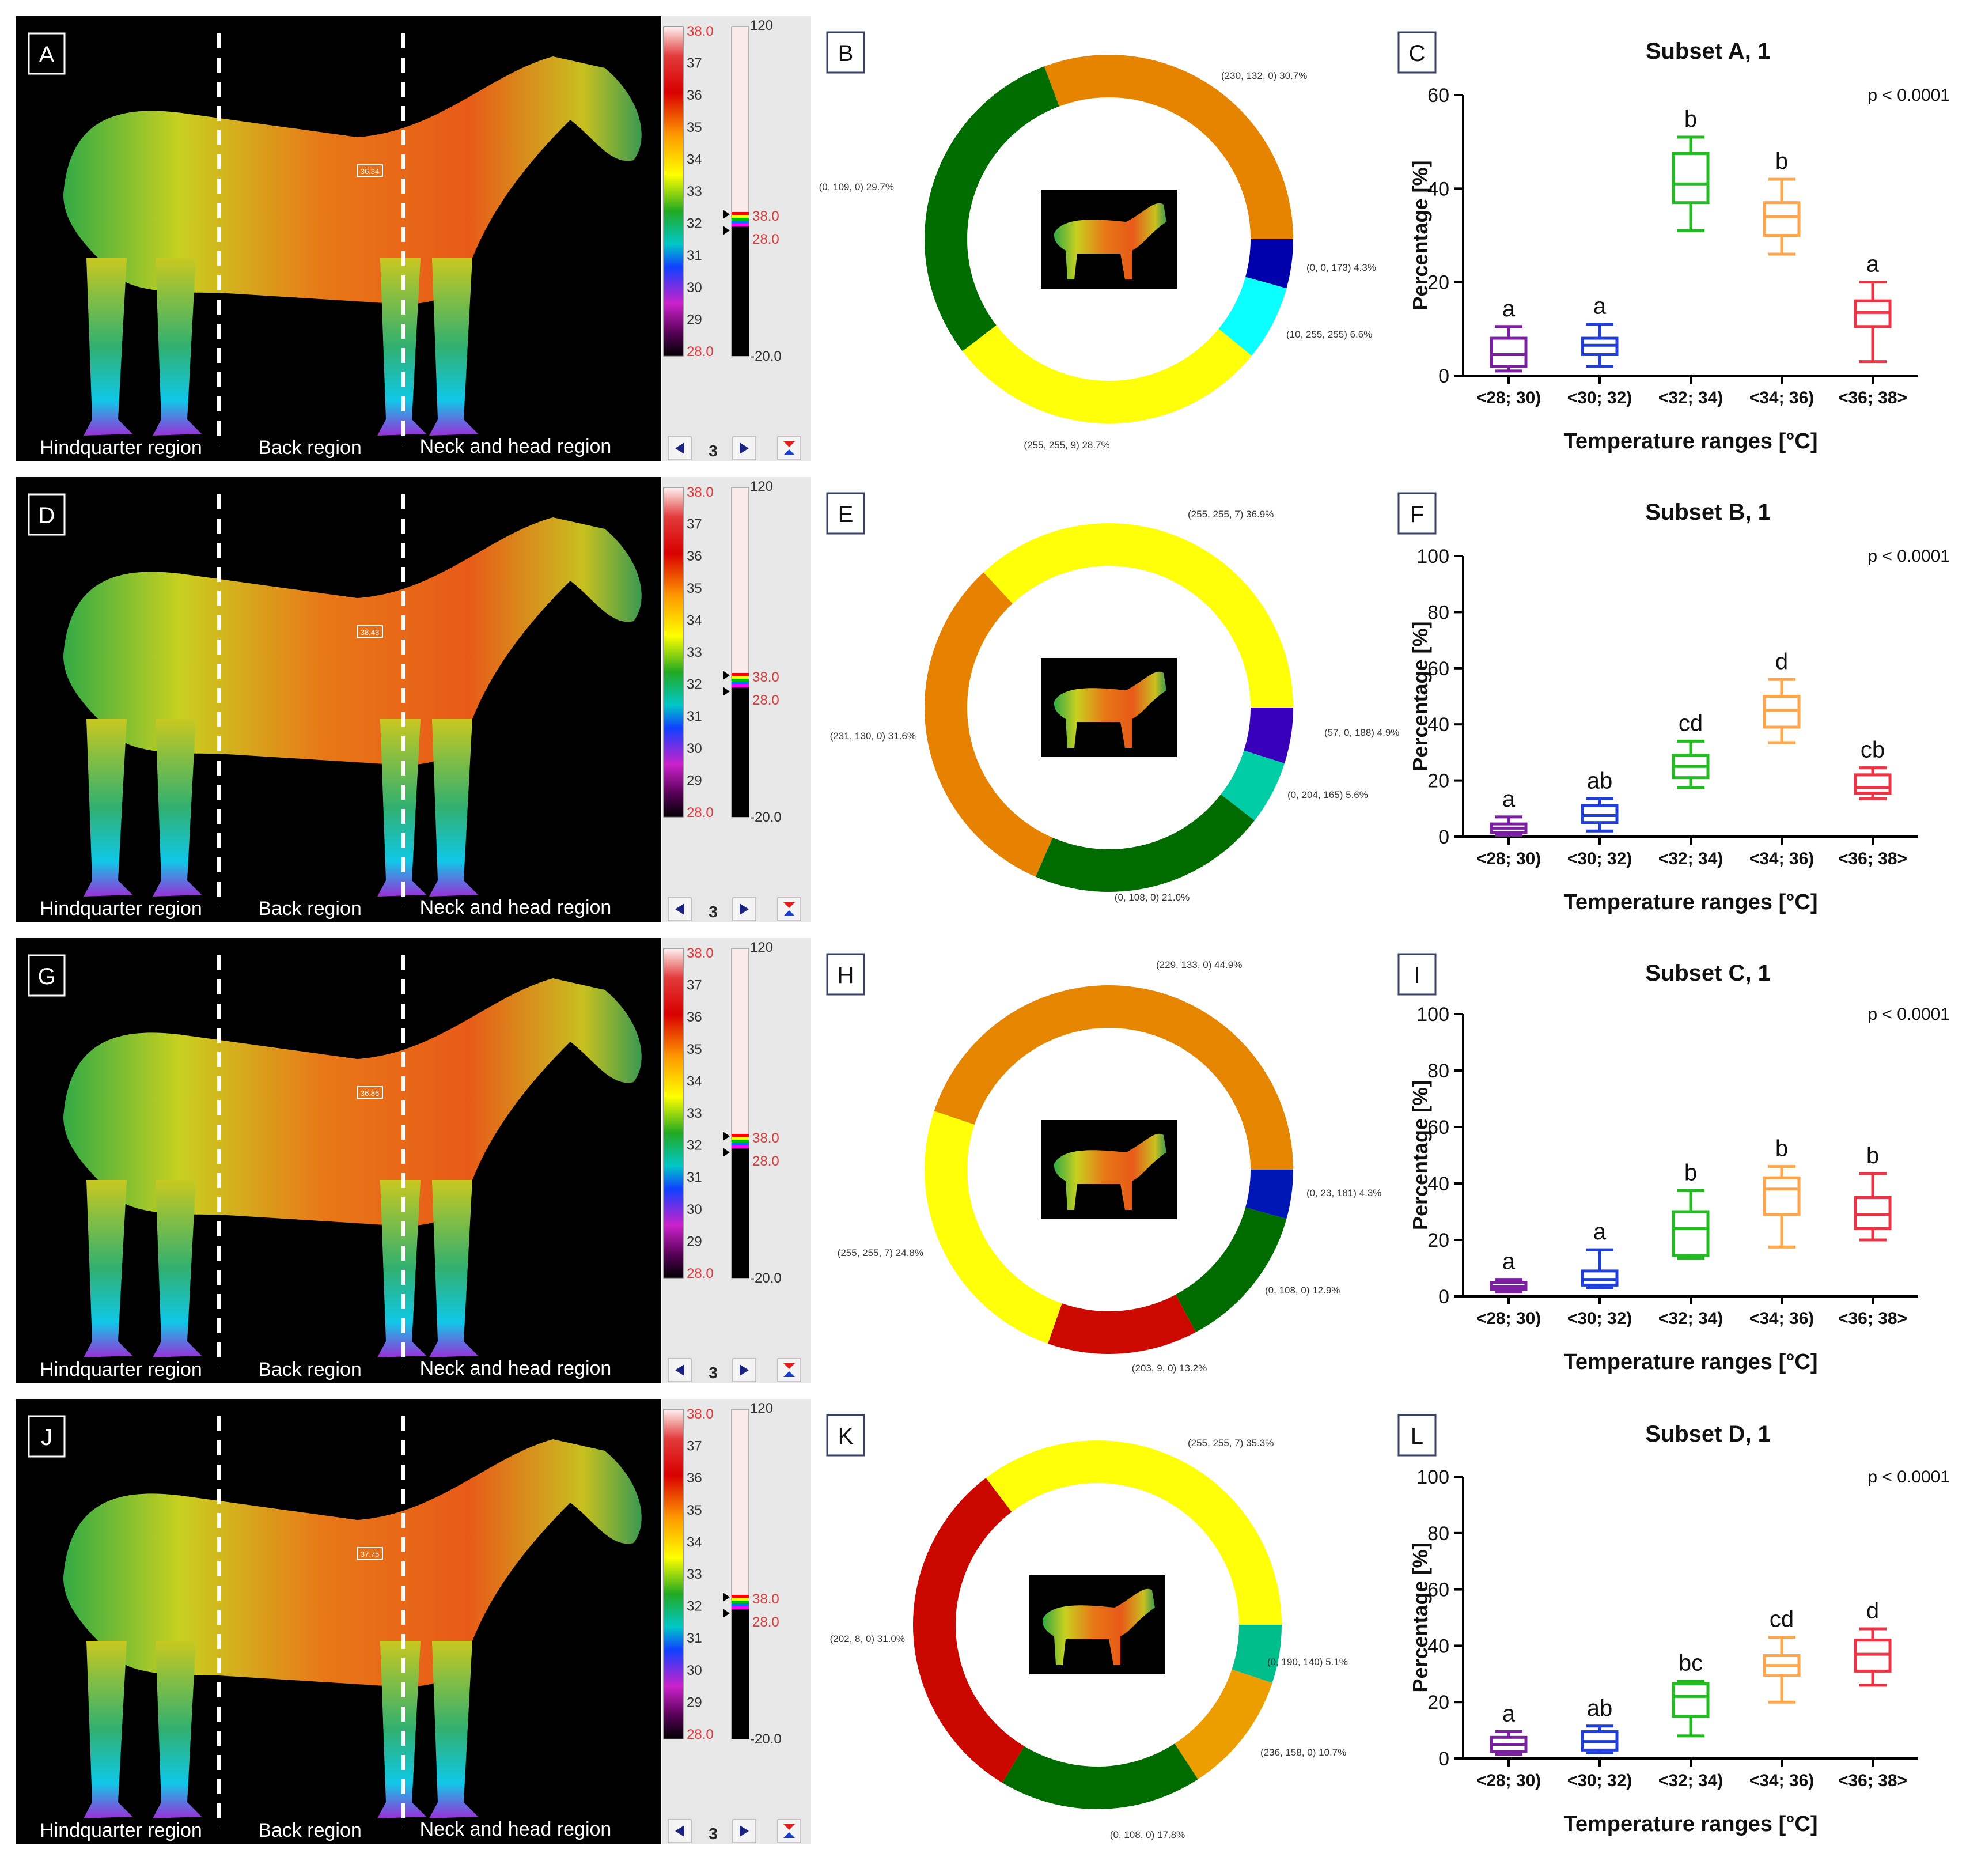 This screenshot has height=1876, width=1966. Describe the element at coordinates (1303, 1752) in the screenshot. I see `donut-slice-label: (236, 158, 0) 10.7%` at that location.